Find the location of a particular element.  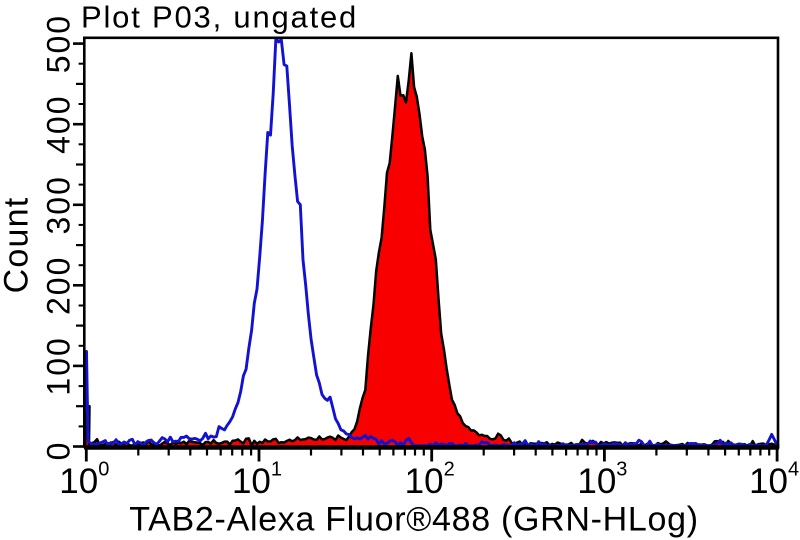

svg-text: Count is located at coordinates (18, 245).